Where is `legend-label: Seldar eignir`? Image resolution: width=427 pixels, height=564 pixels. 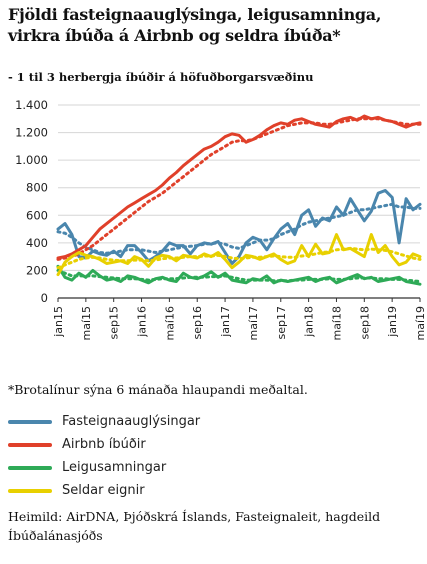 legend-label: Seldar eignir is located at coordinates (103, 490).